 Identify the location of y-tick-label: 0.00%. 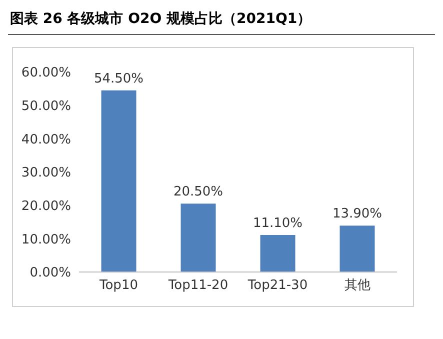
(50, 273).